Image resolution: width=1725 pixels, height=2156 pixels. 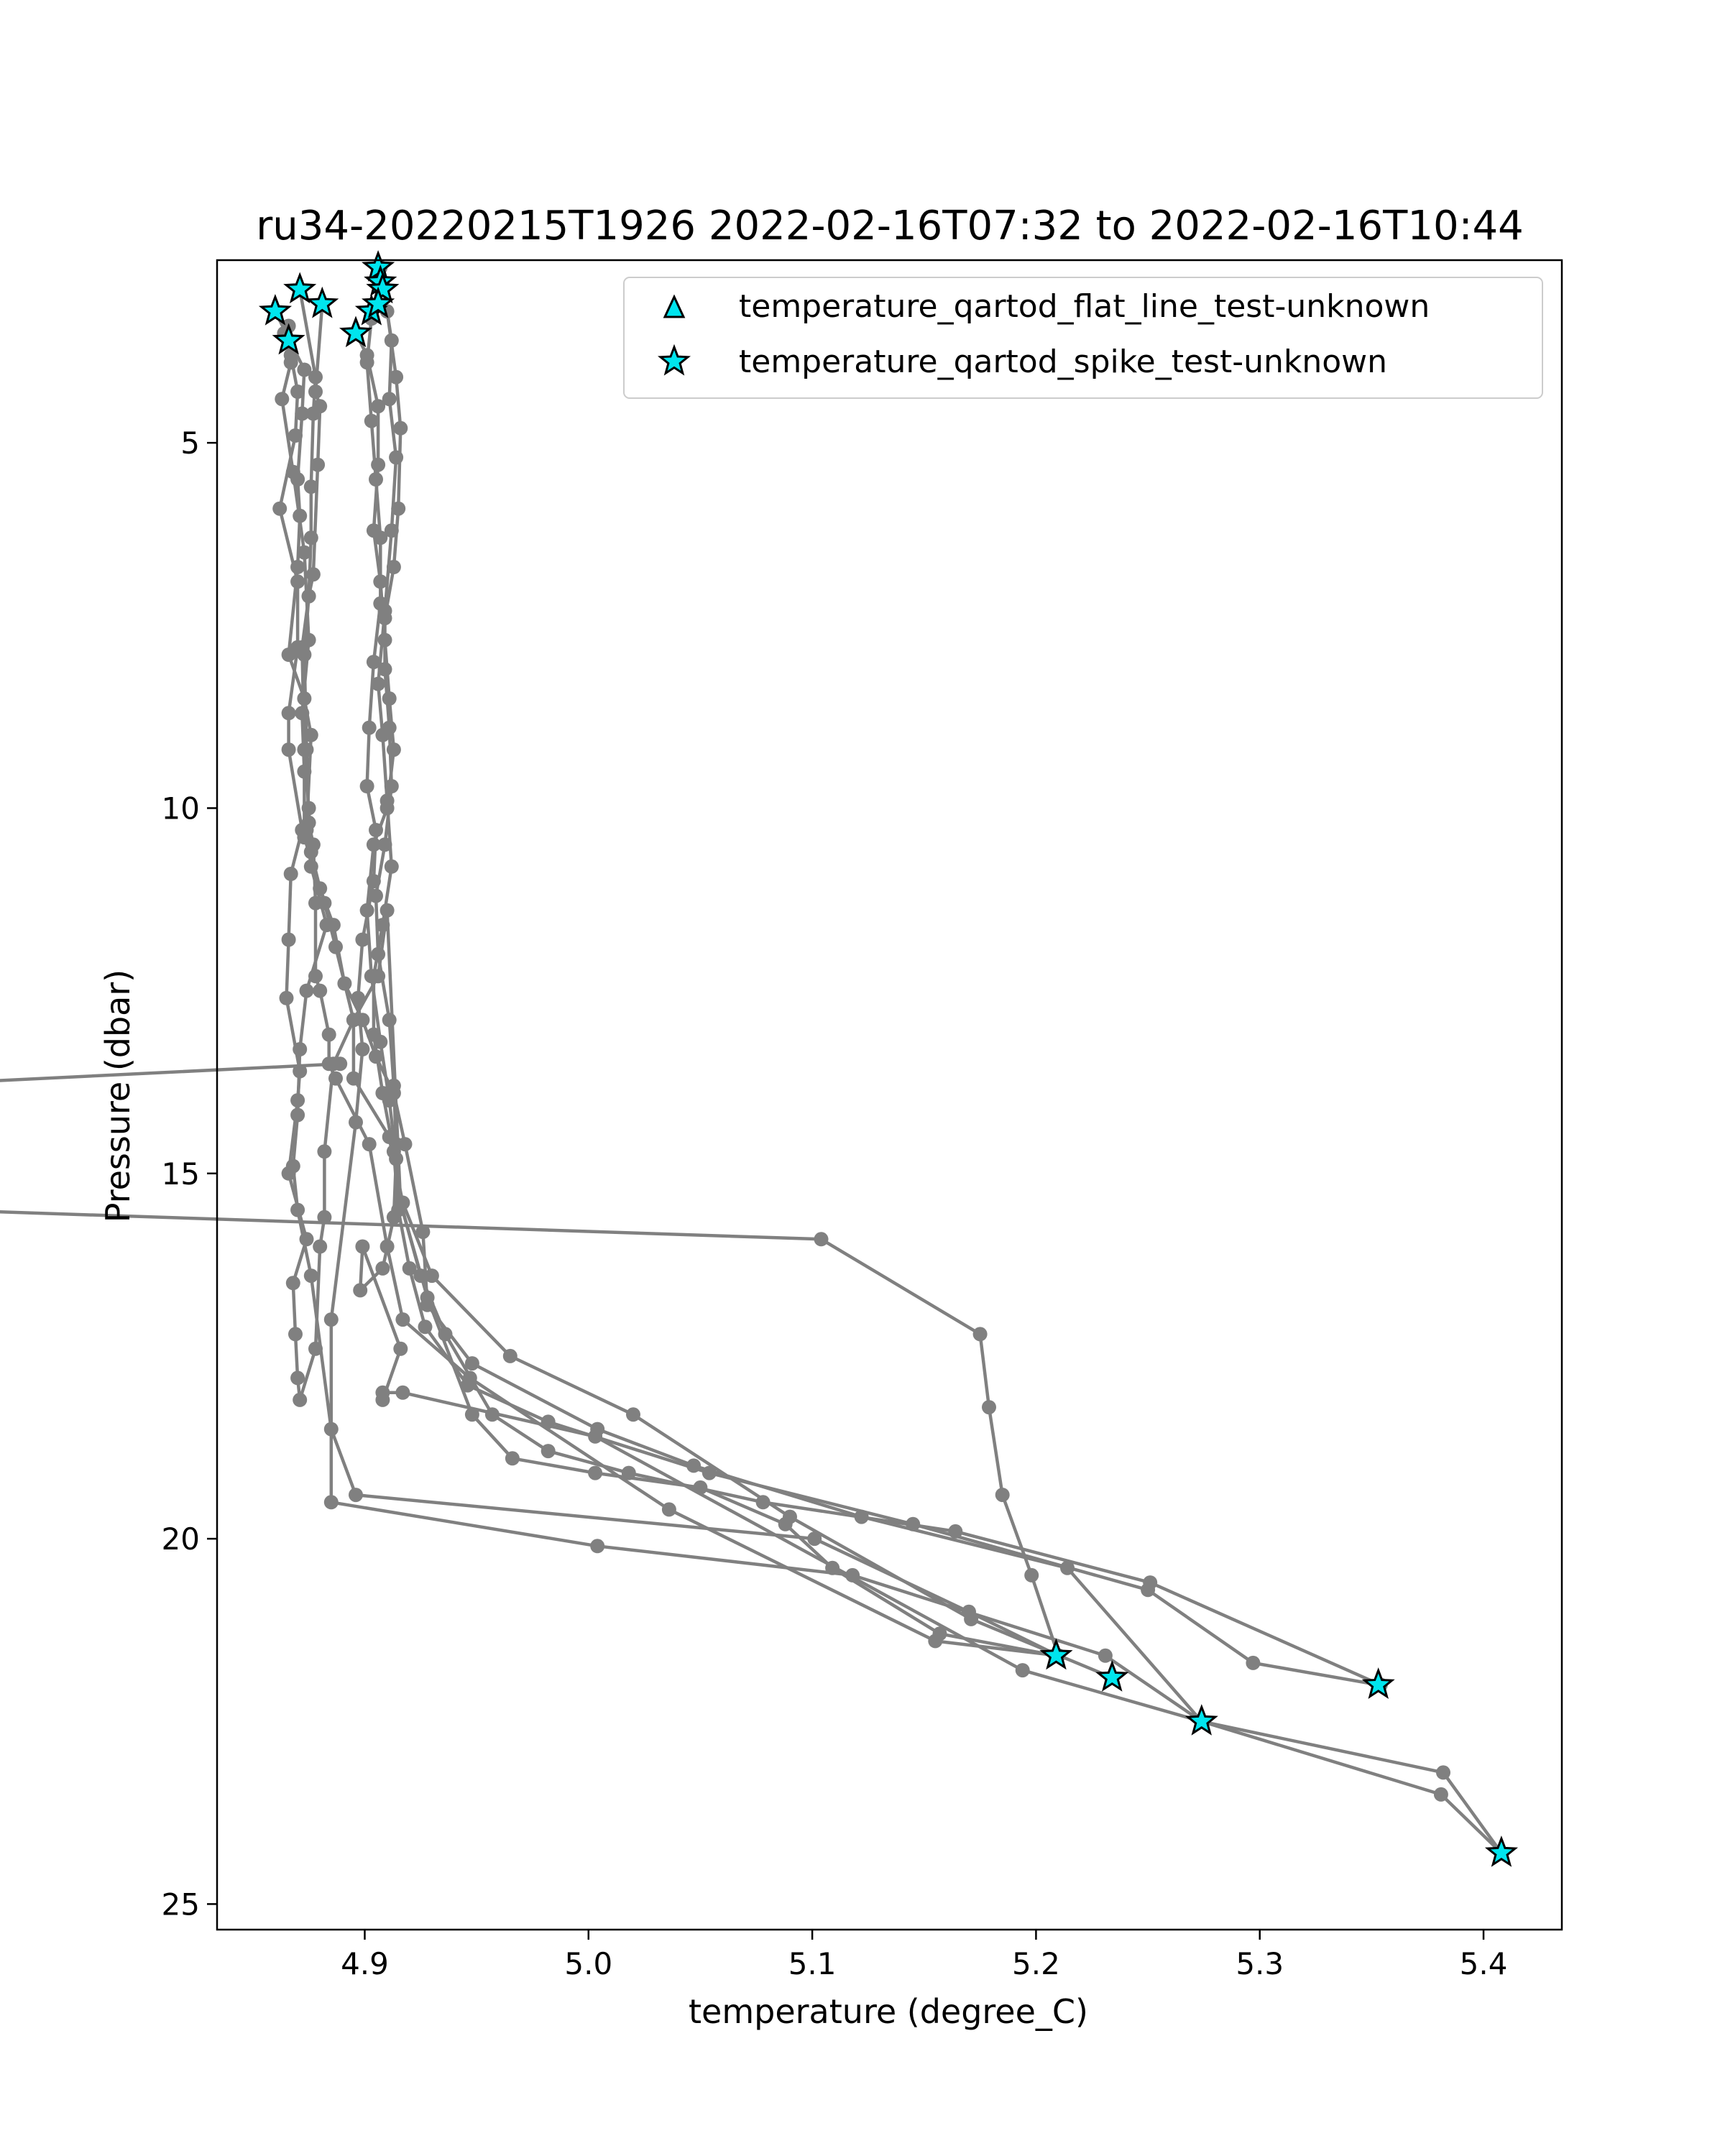 I want to click on y-tick-label: 10, so click(x=181, y=808).